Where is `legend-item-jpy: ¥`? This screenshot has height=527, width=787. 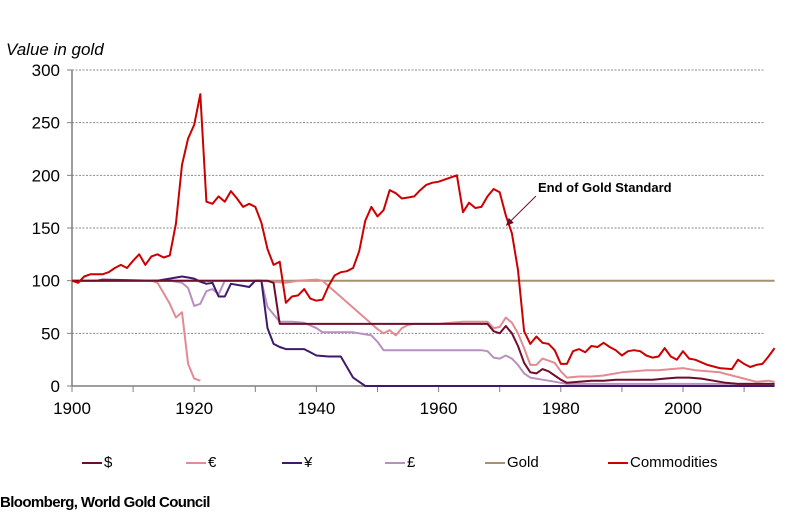
legend-item-jpy: ¥ is located at coordinates (297, 462).